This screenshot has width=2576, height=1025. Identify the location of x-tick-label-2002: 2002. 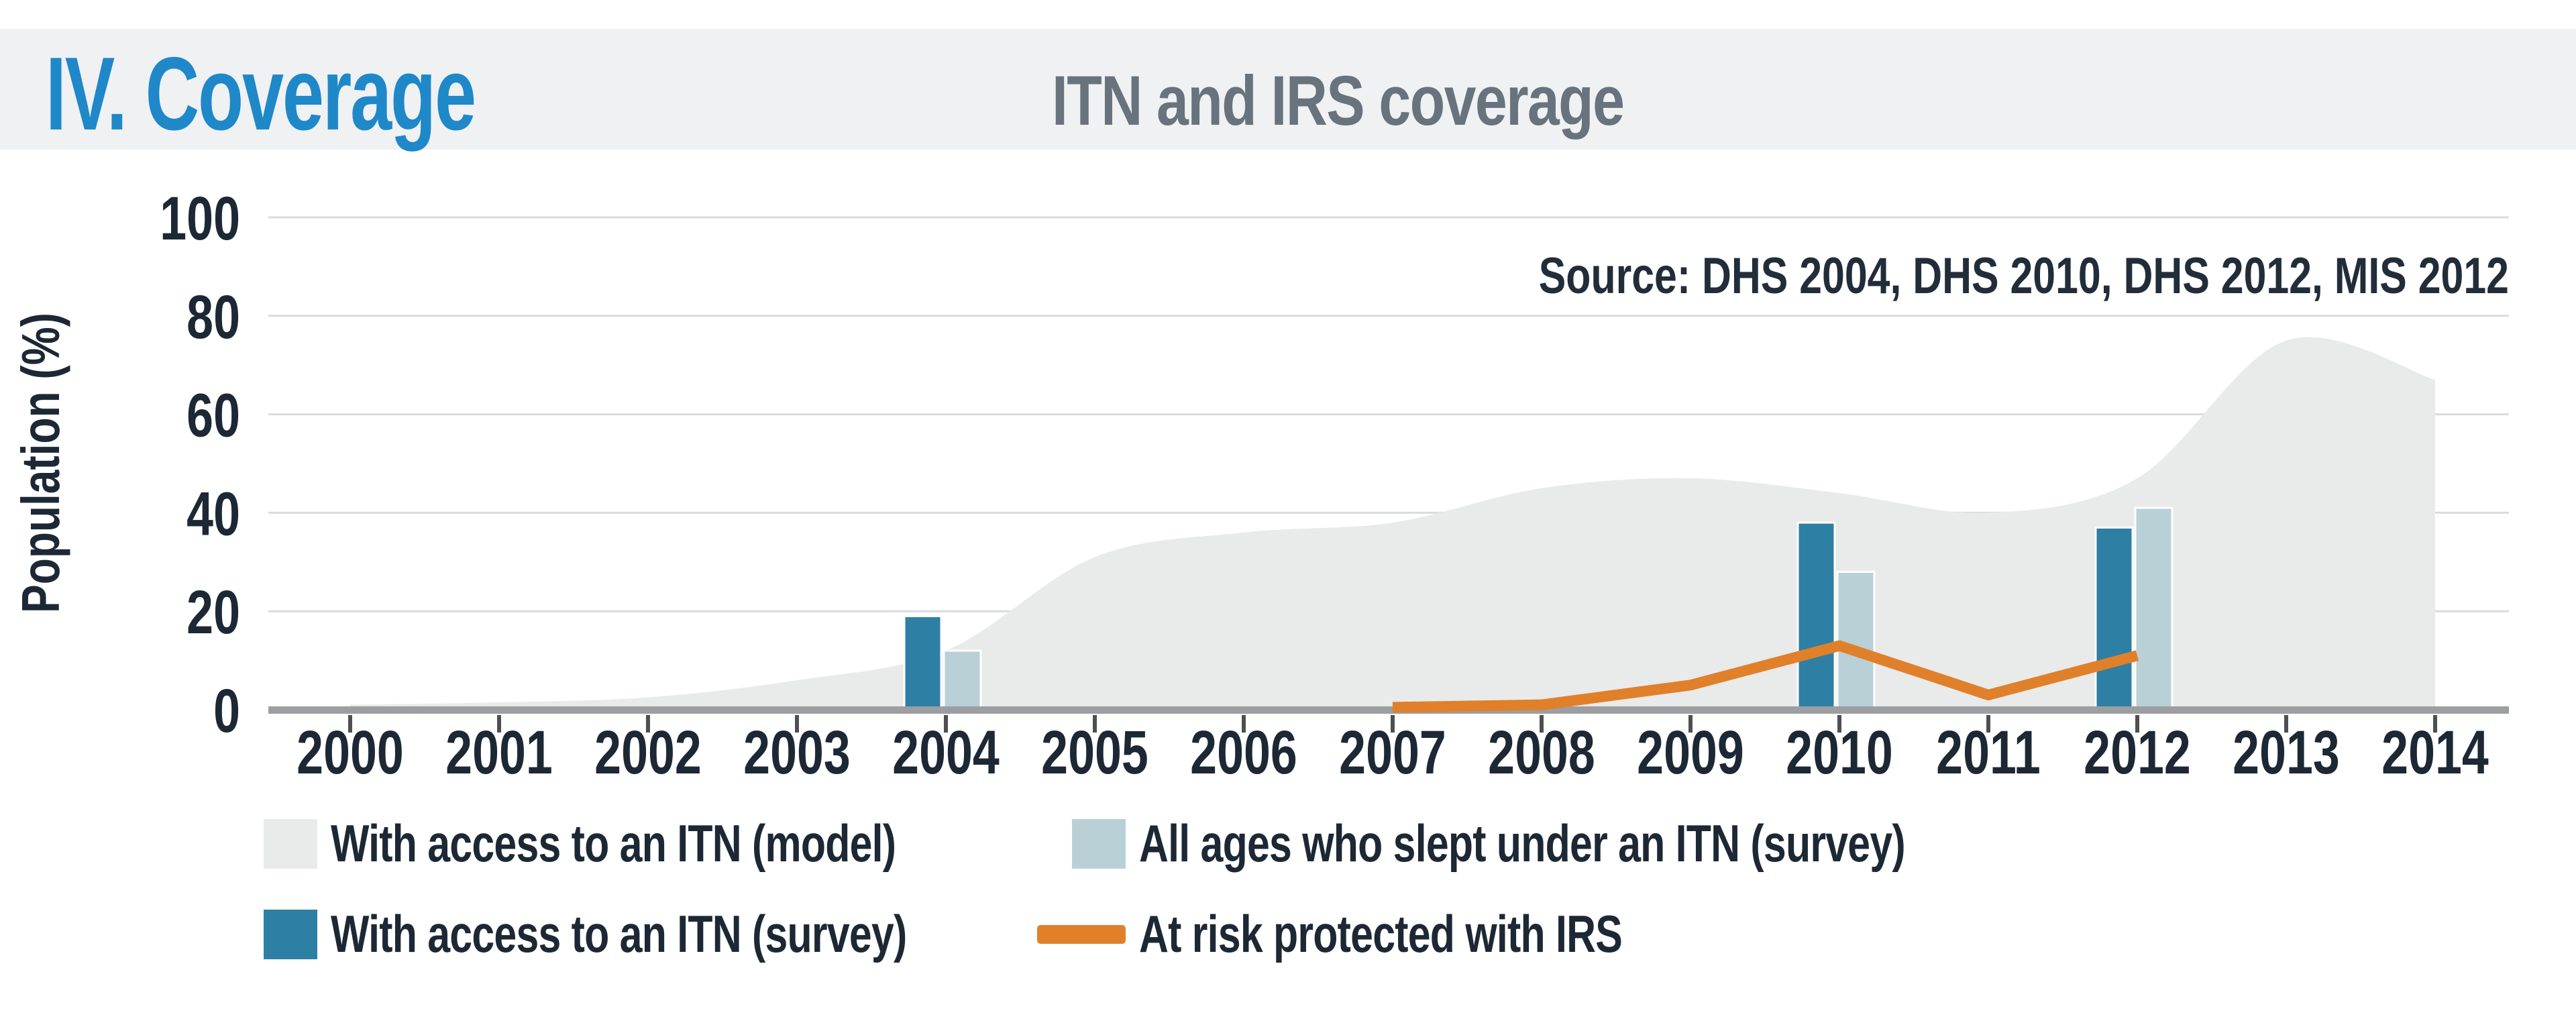
(648, 752).